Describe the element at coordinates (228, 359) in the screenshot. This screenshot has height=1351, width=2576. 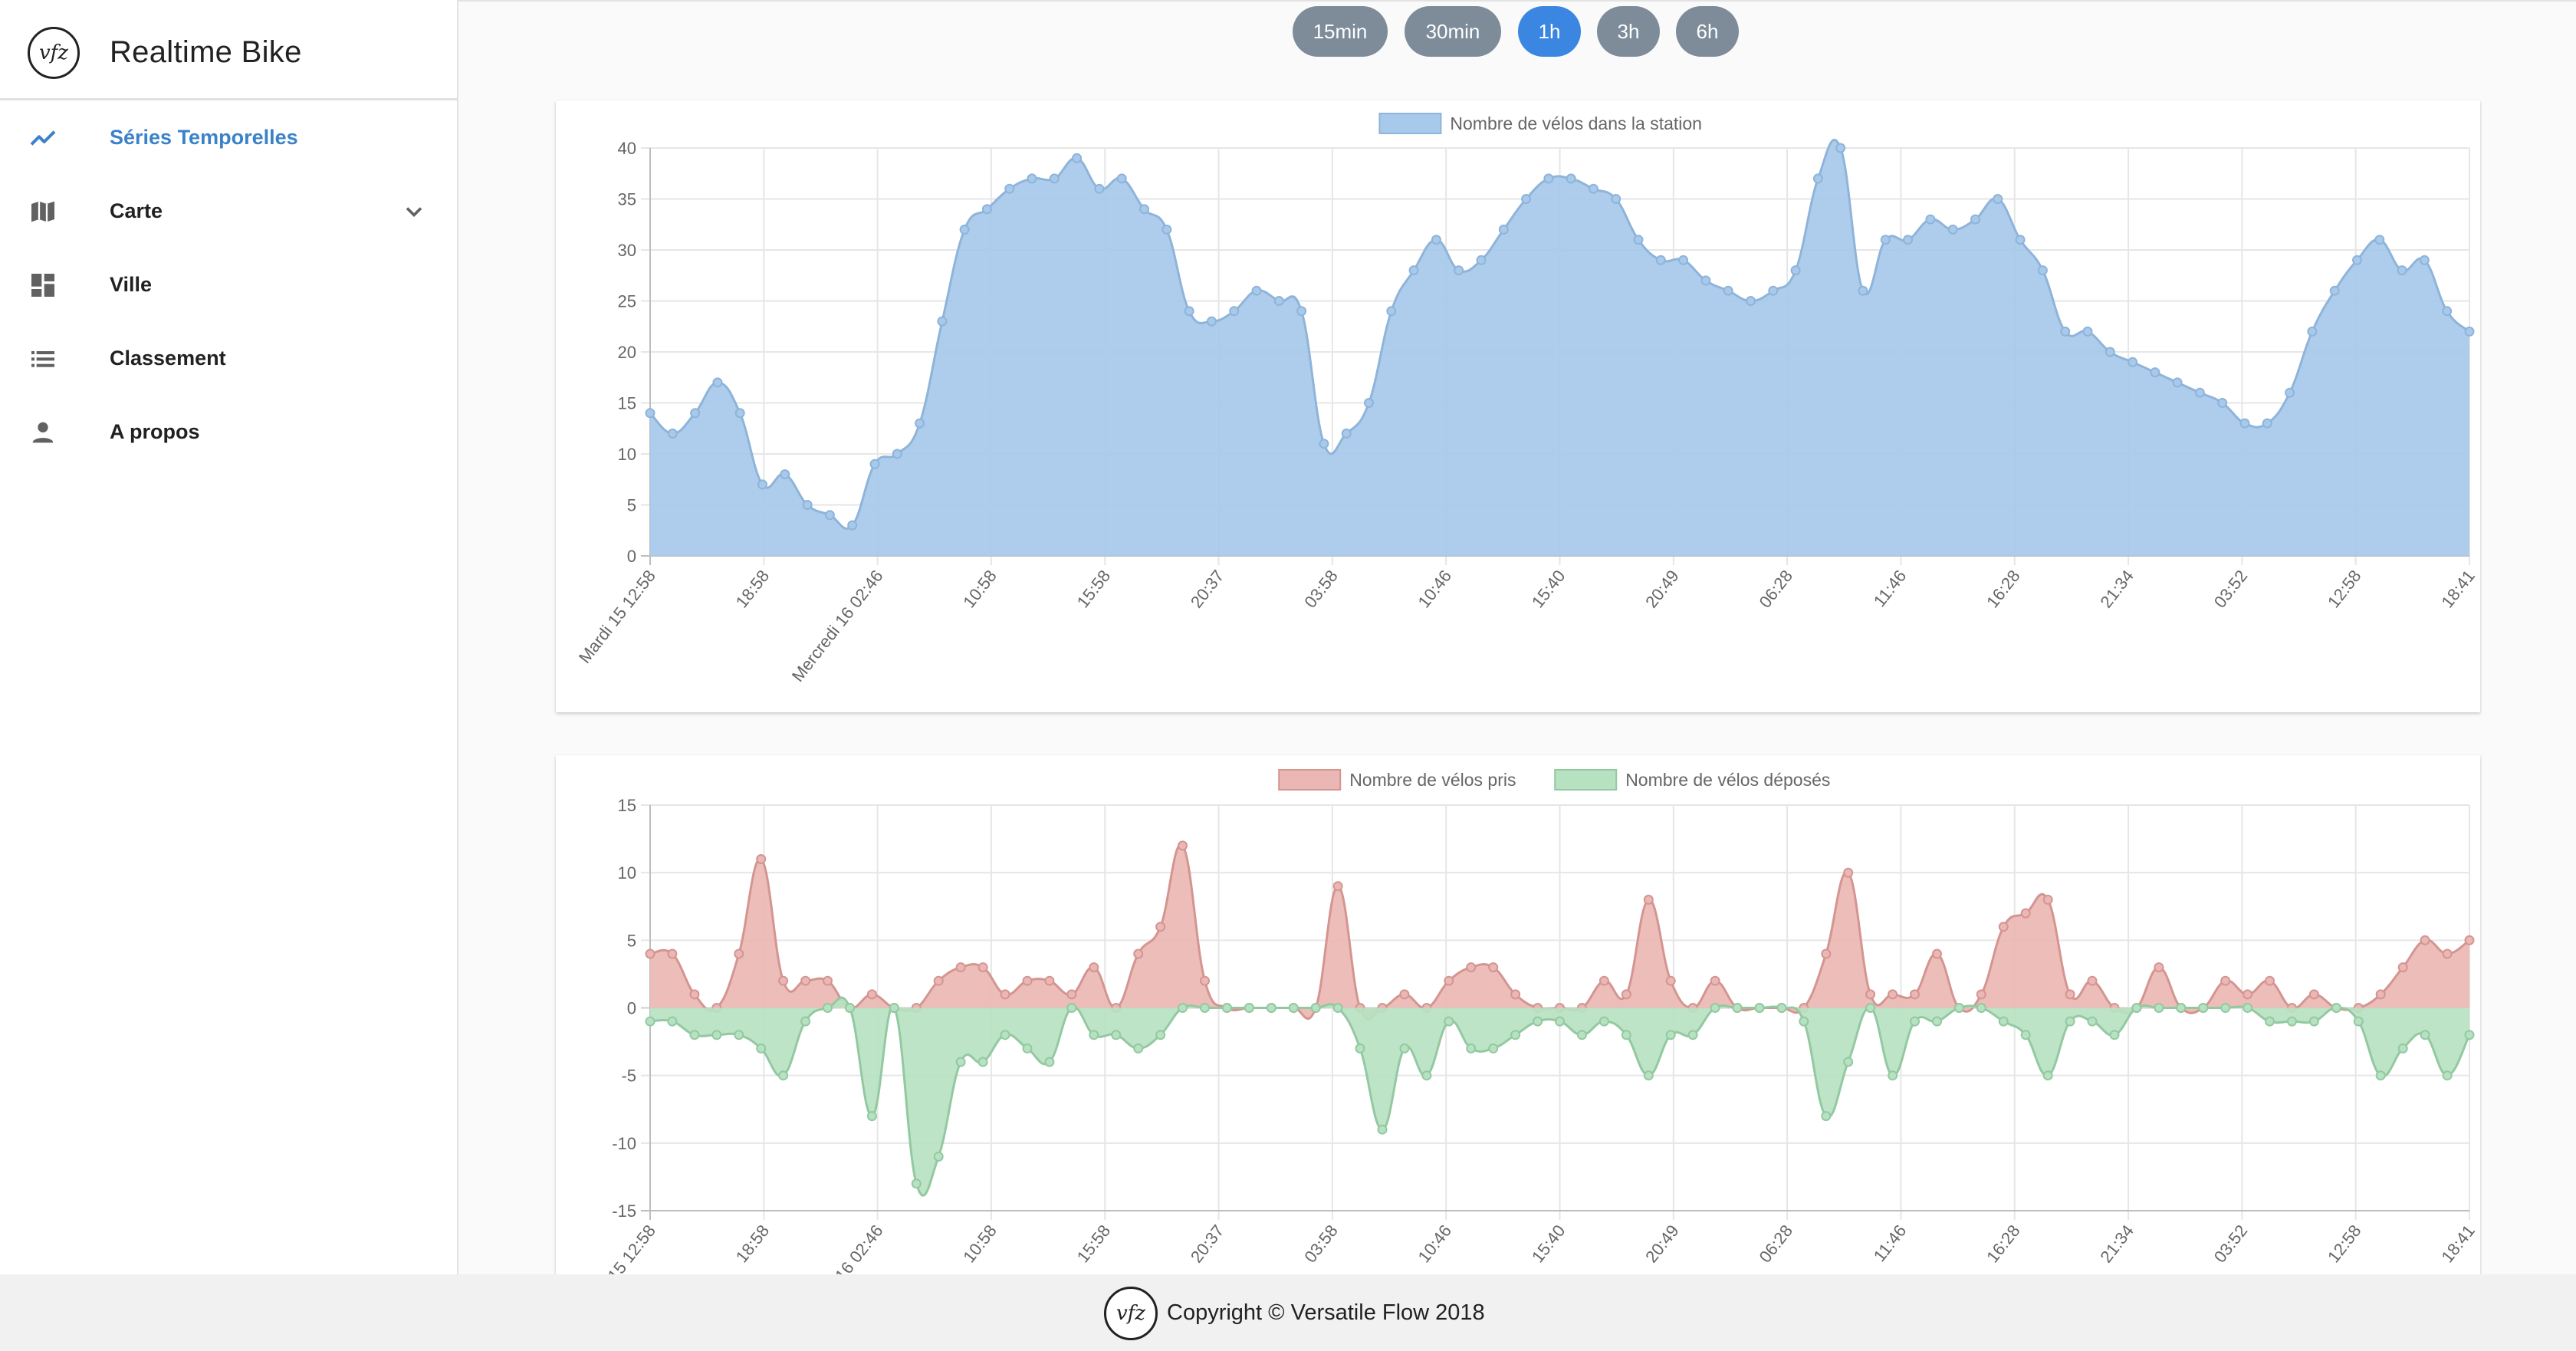
I see `sidebar-item-classement: Classement` at that location.